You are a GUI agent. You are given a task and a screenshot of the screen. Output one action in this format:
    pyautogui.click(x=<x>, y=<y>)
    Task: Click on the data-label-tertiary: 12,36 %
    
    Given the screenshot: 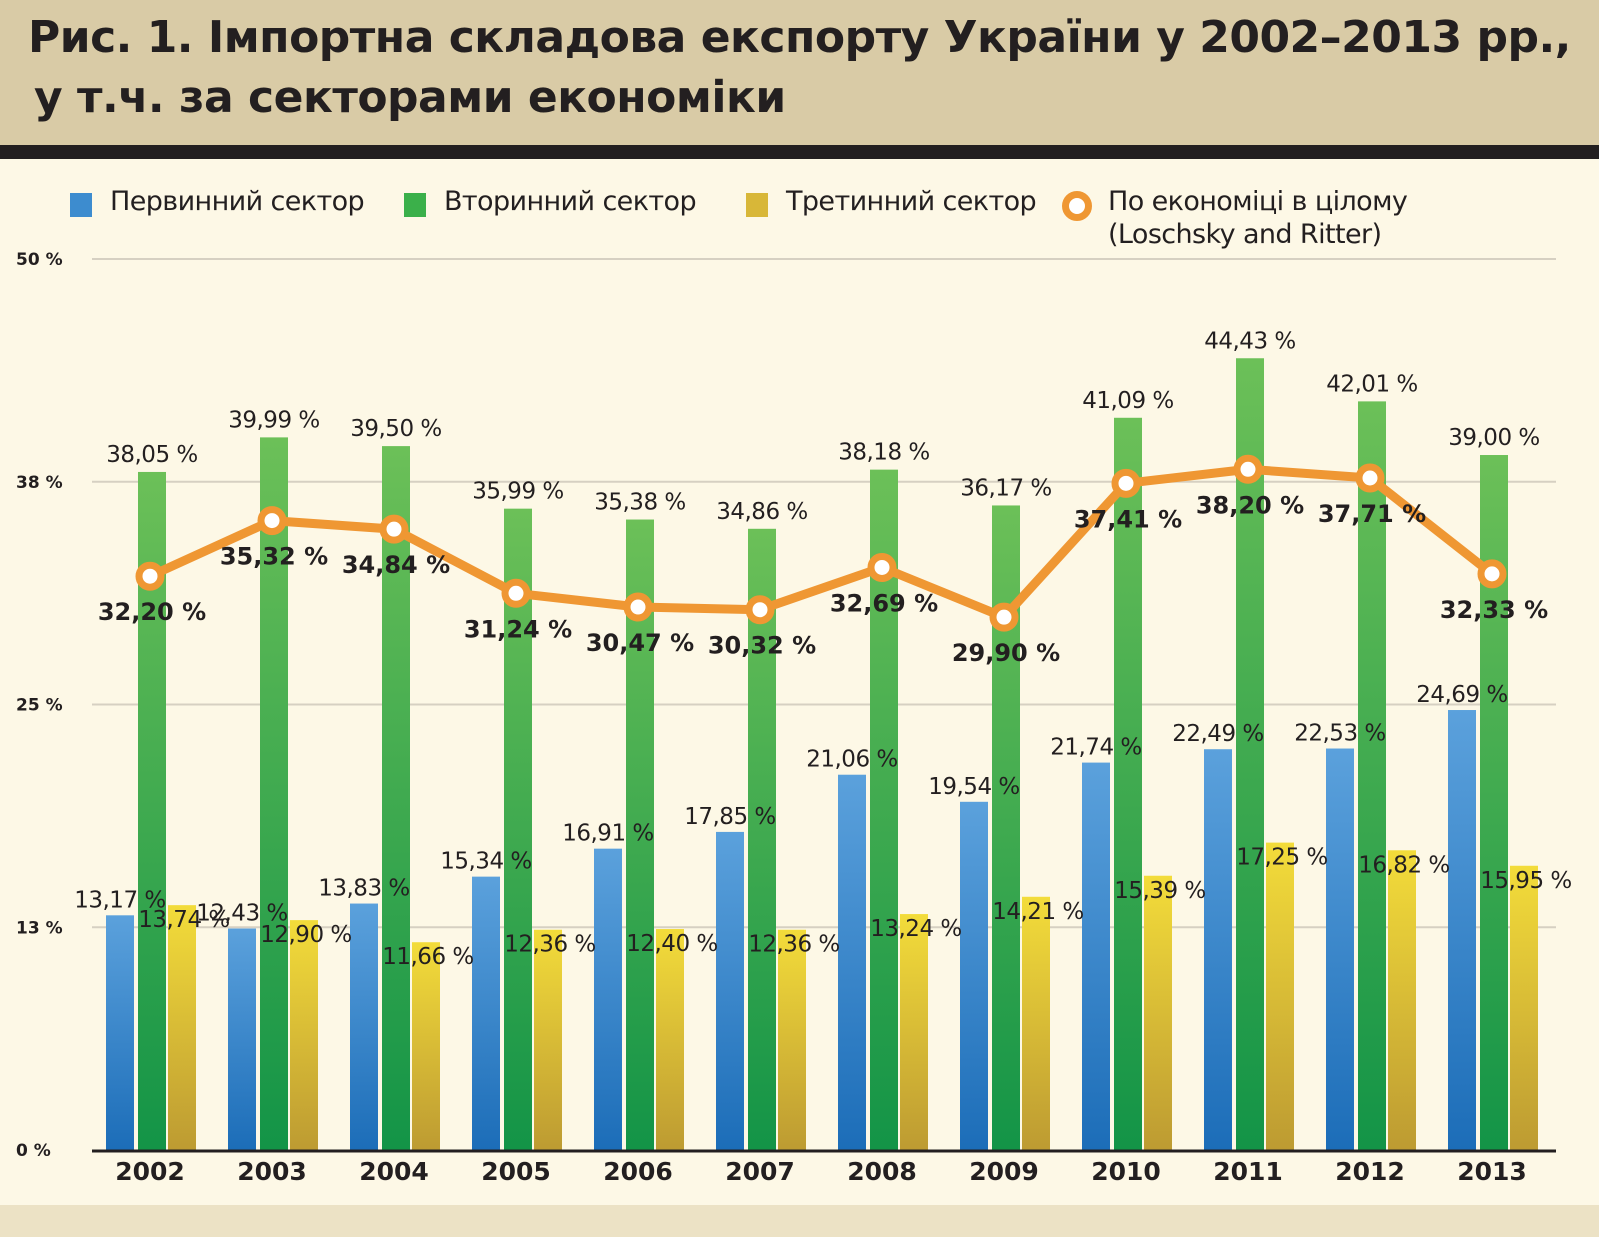 What is the action you would take?
    pyautogui.click(x=550, y=945)
    